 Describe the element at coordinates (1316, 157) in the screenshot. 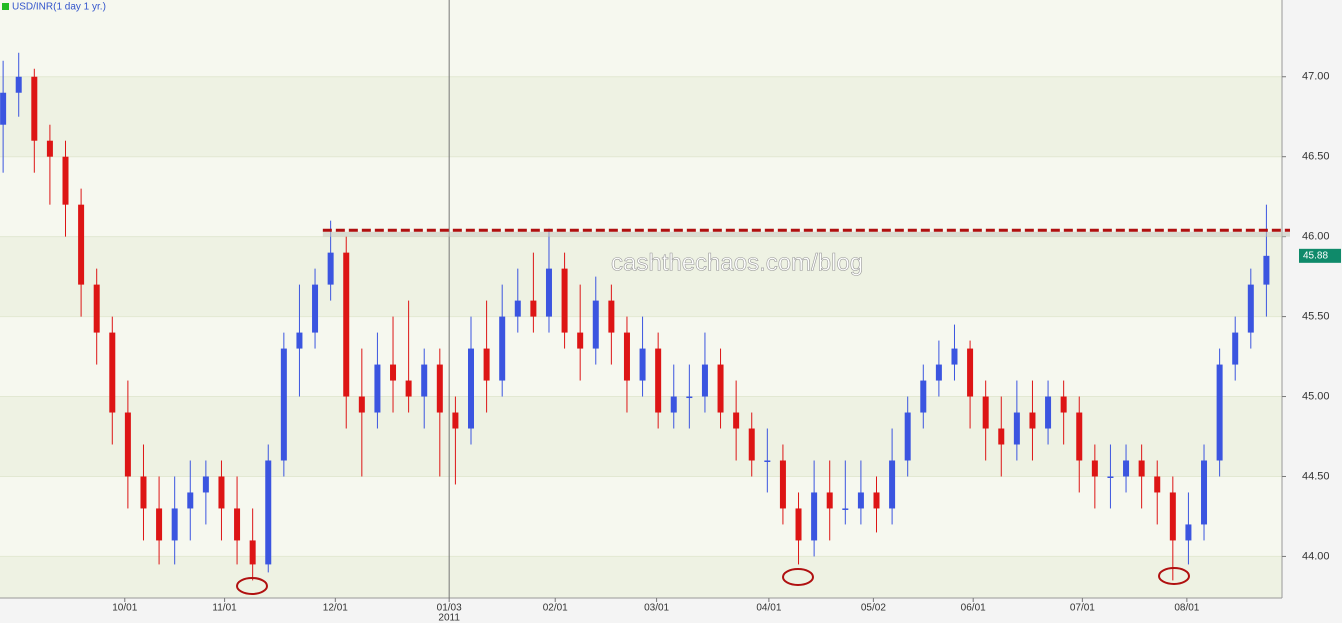

I see `y-tick-label: 46.50` at that location.